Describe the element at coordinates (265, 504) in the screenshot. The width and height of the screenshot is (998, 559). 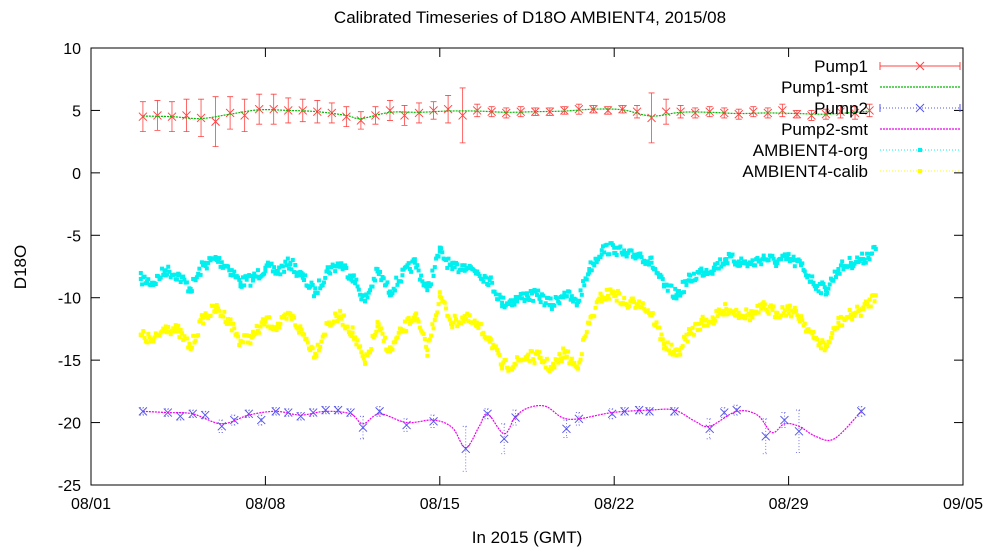
I see `x-tick-label: 08/08` at that location.